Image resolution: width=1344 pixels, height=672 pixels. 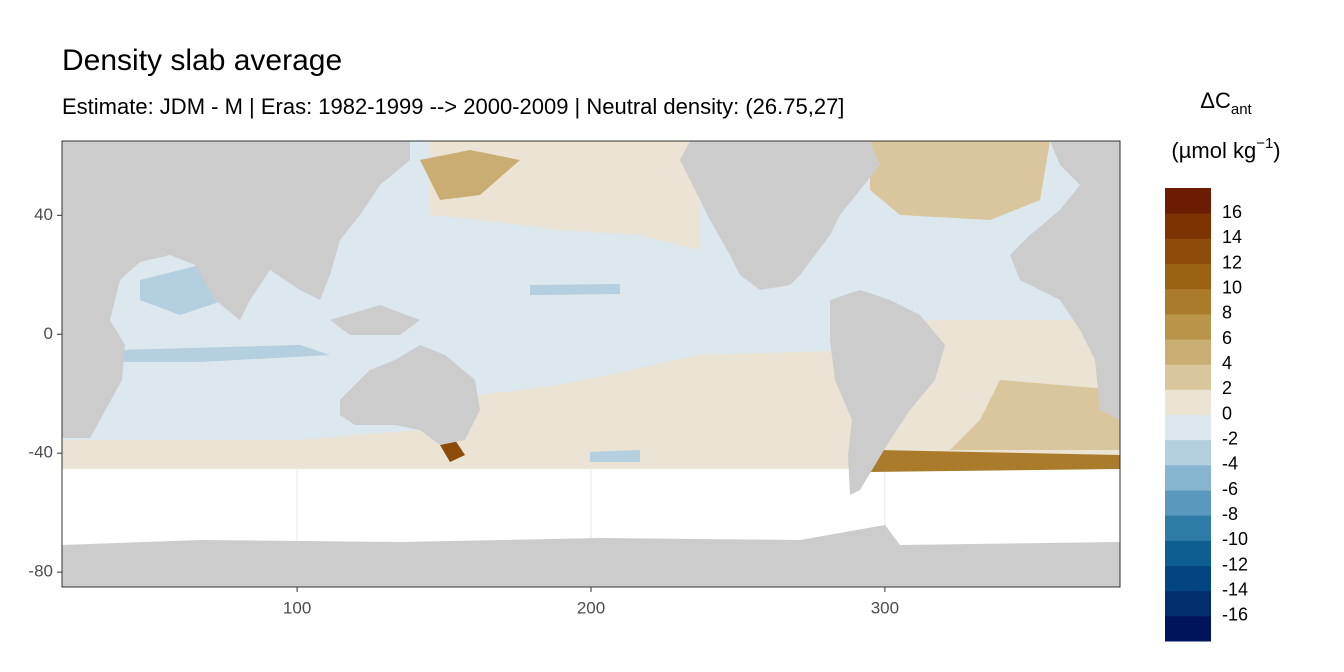 I want to click on legend-label: 10, so click(x=1232, y=287).